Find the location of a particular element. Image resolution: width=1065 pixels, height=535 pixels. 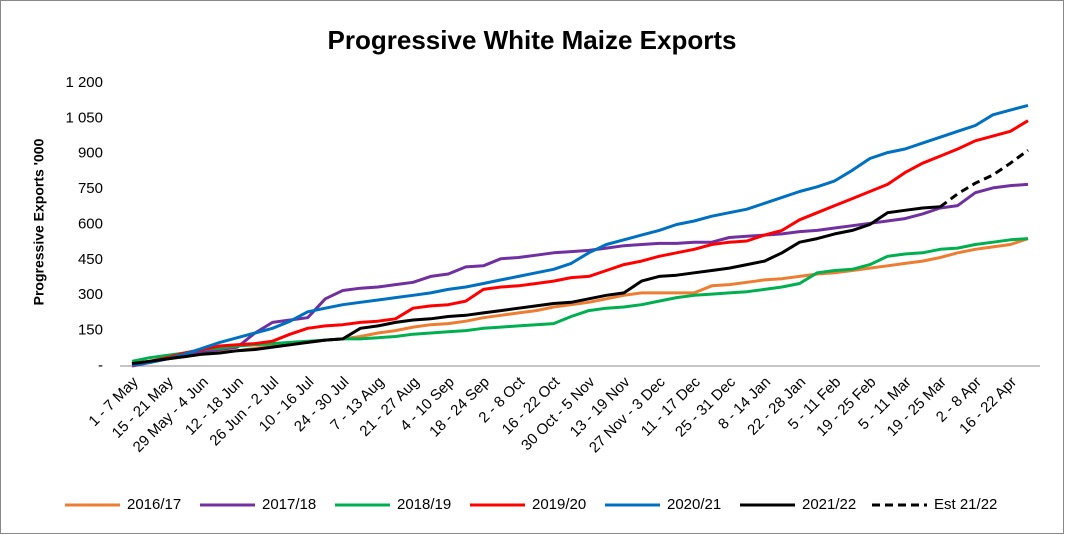

legend-label: 2021/22 is located at coordinates (829, 504).